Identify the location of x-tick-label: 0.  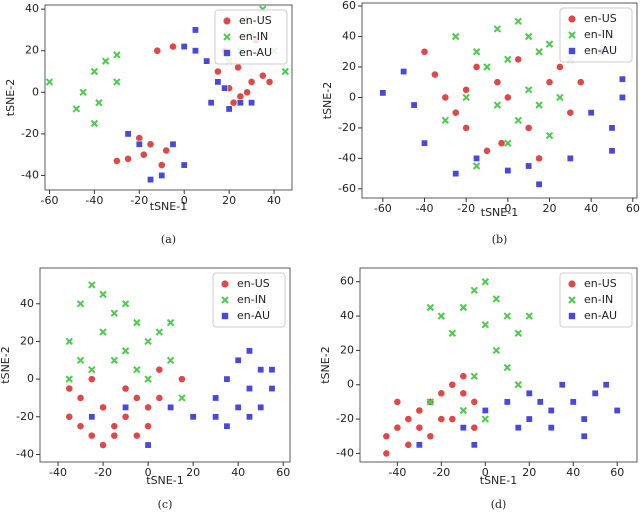
(507, 208).